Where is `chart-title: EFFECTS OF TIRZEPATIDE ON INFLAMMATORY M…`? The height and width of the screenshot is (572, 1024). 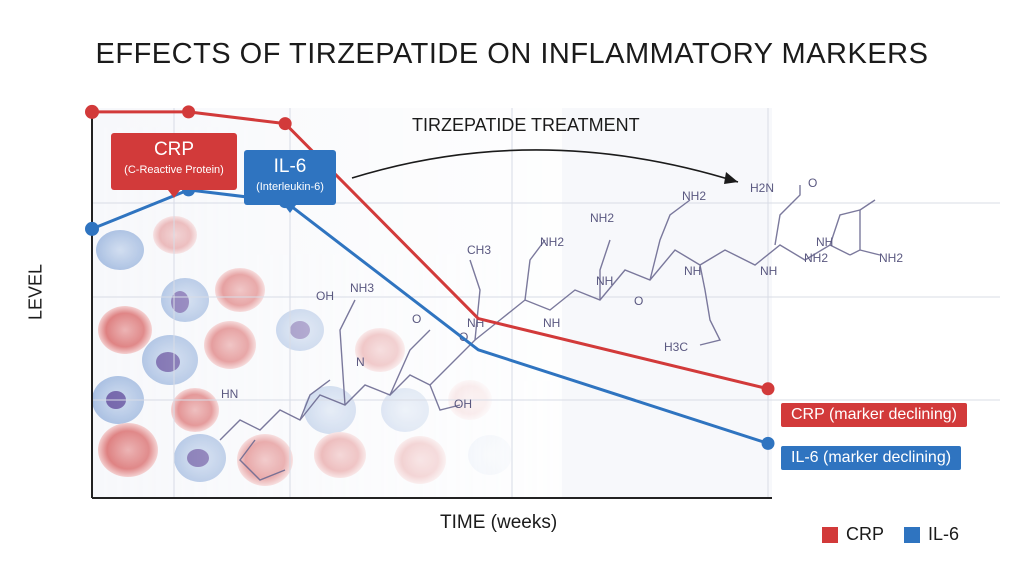
chart-title: EFFECTS OF TIRZEPATIDE ON INFLAMMATORY M… is located at coordinates (512, 54).